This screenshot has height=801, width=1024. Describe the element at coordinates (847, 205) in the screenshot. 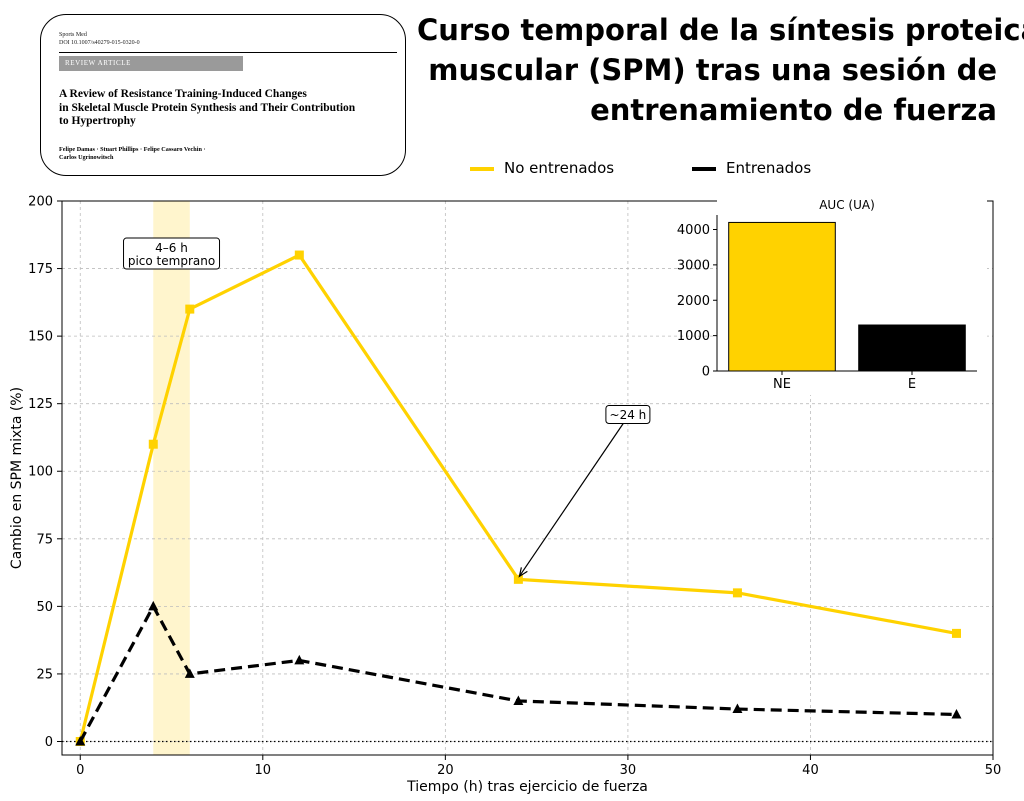

I see `inset-title: AUC (UA)` at that location.